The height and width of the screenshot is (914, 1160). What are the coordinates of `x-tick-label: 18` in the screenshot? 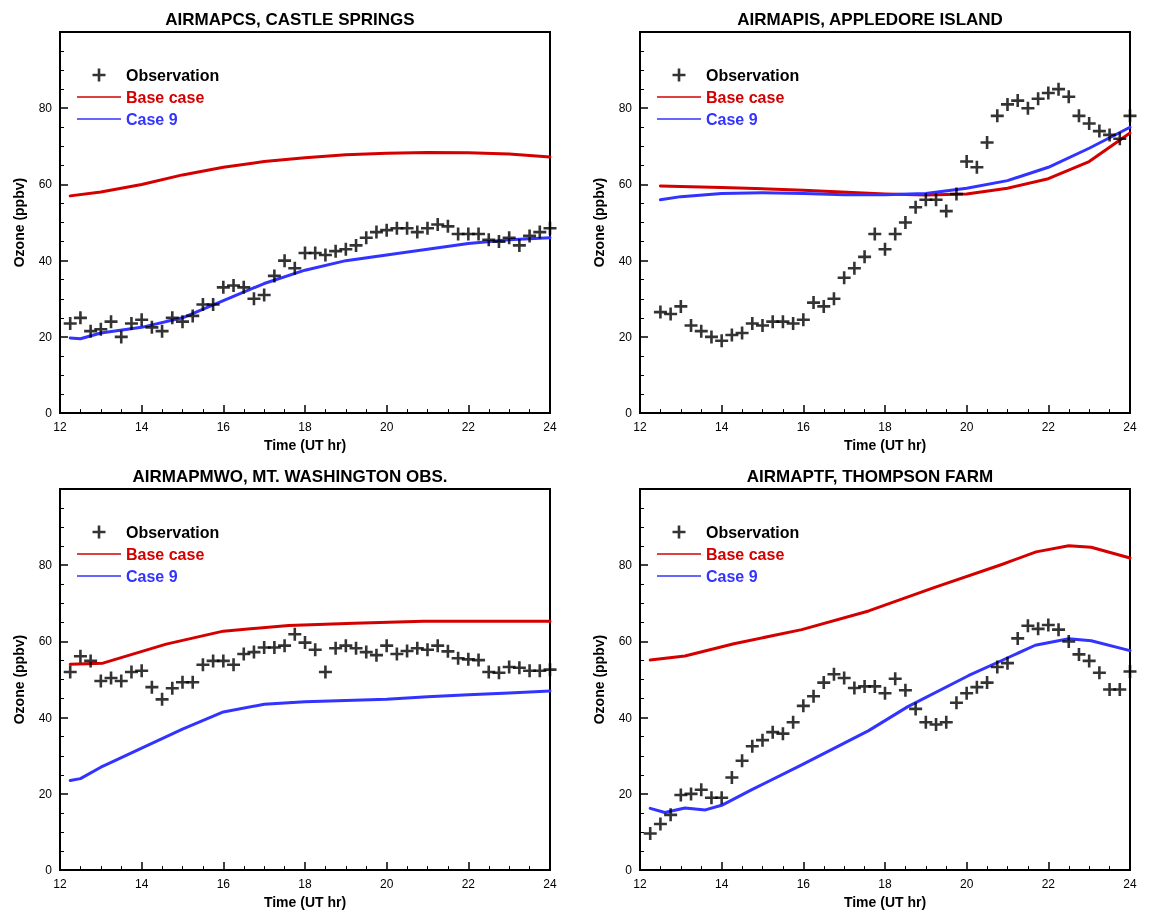 It's located at (305, 884).